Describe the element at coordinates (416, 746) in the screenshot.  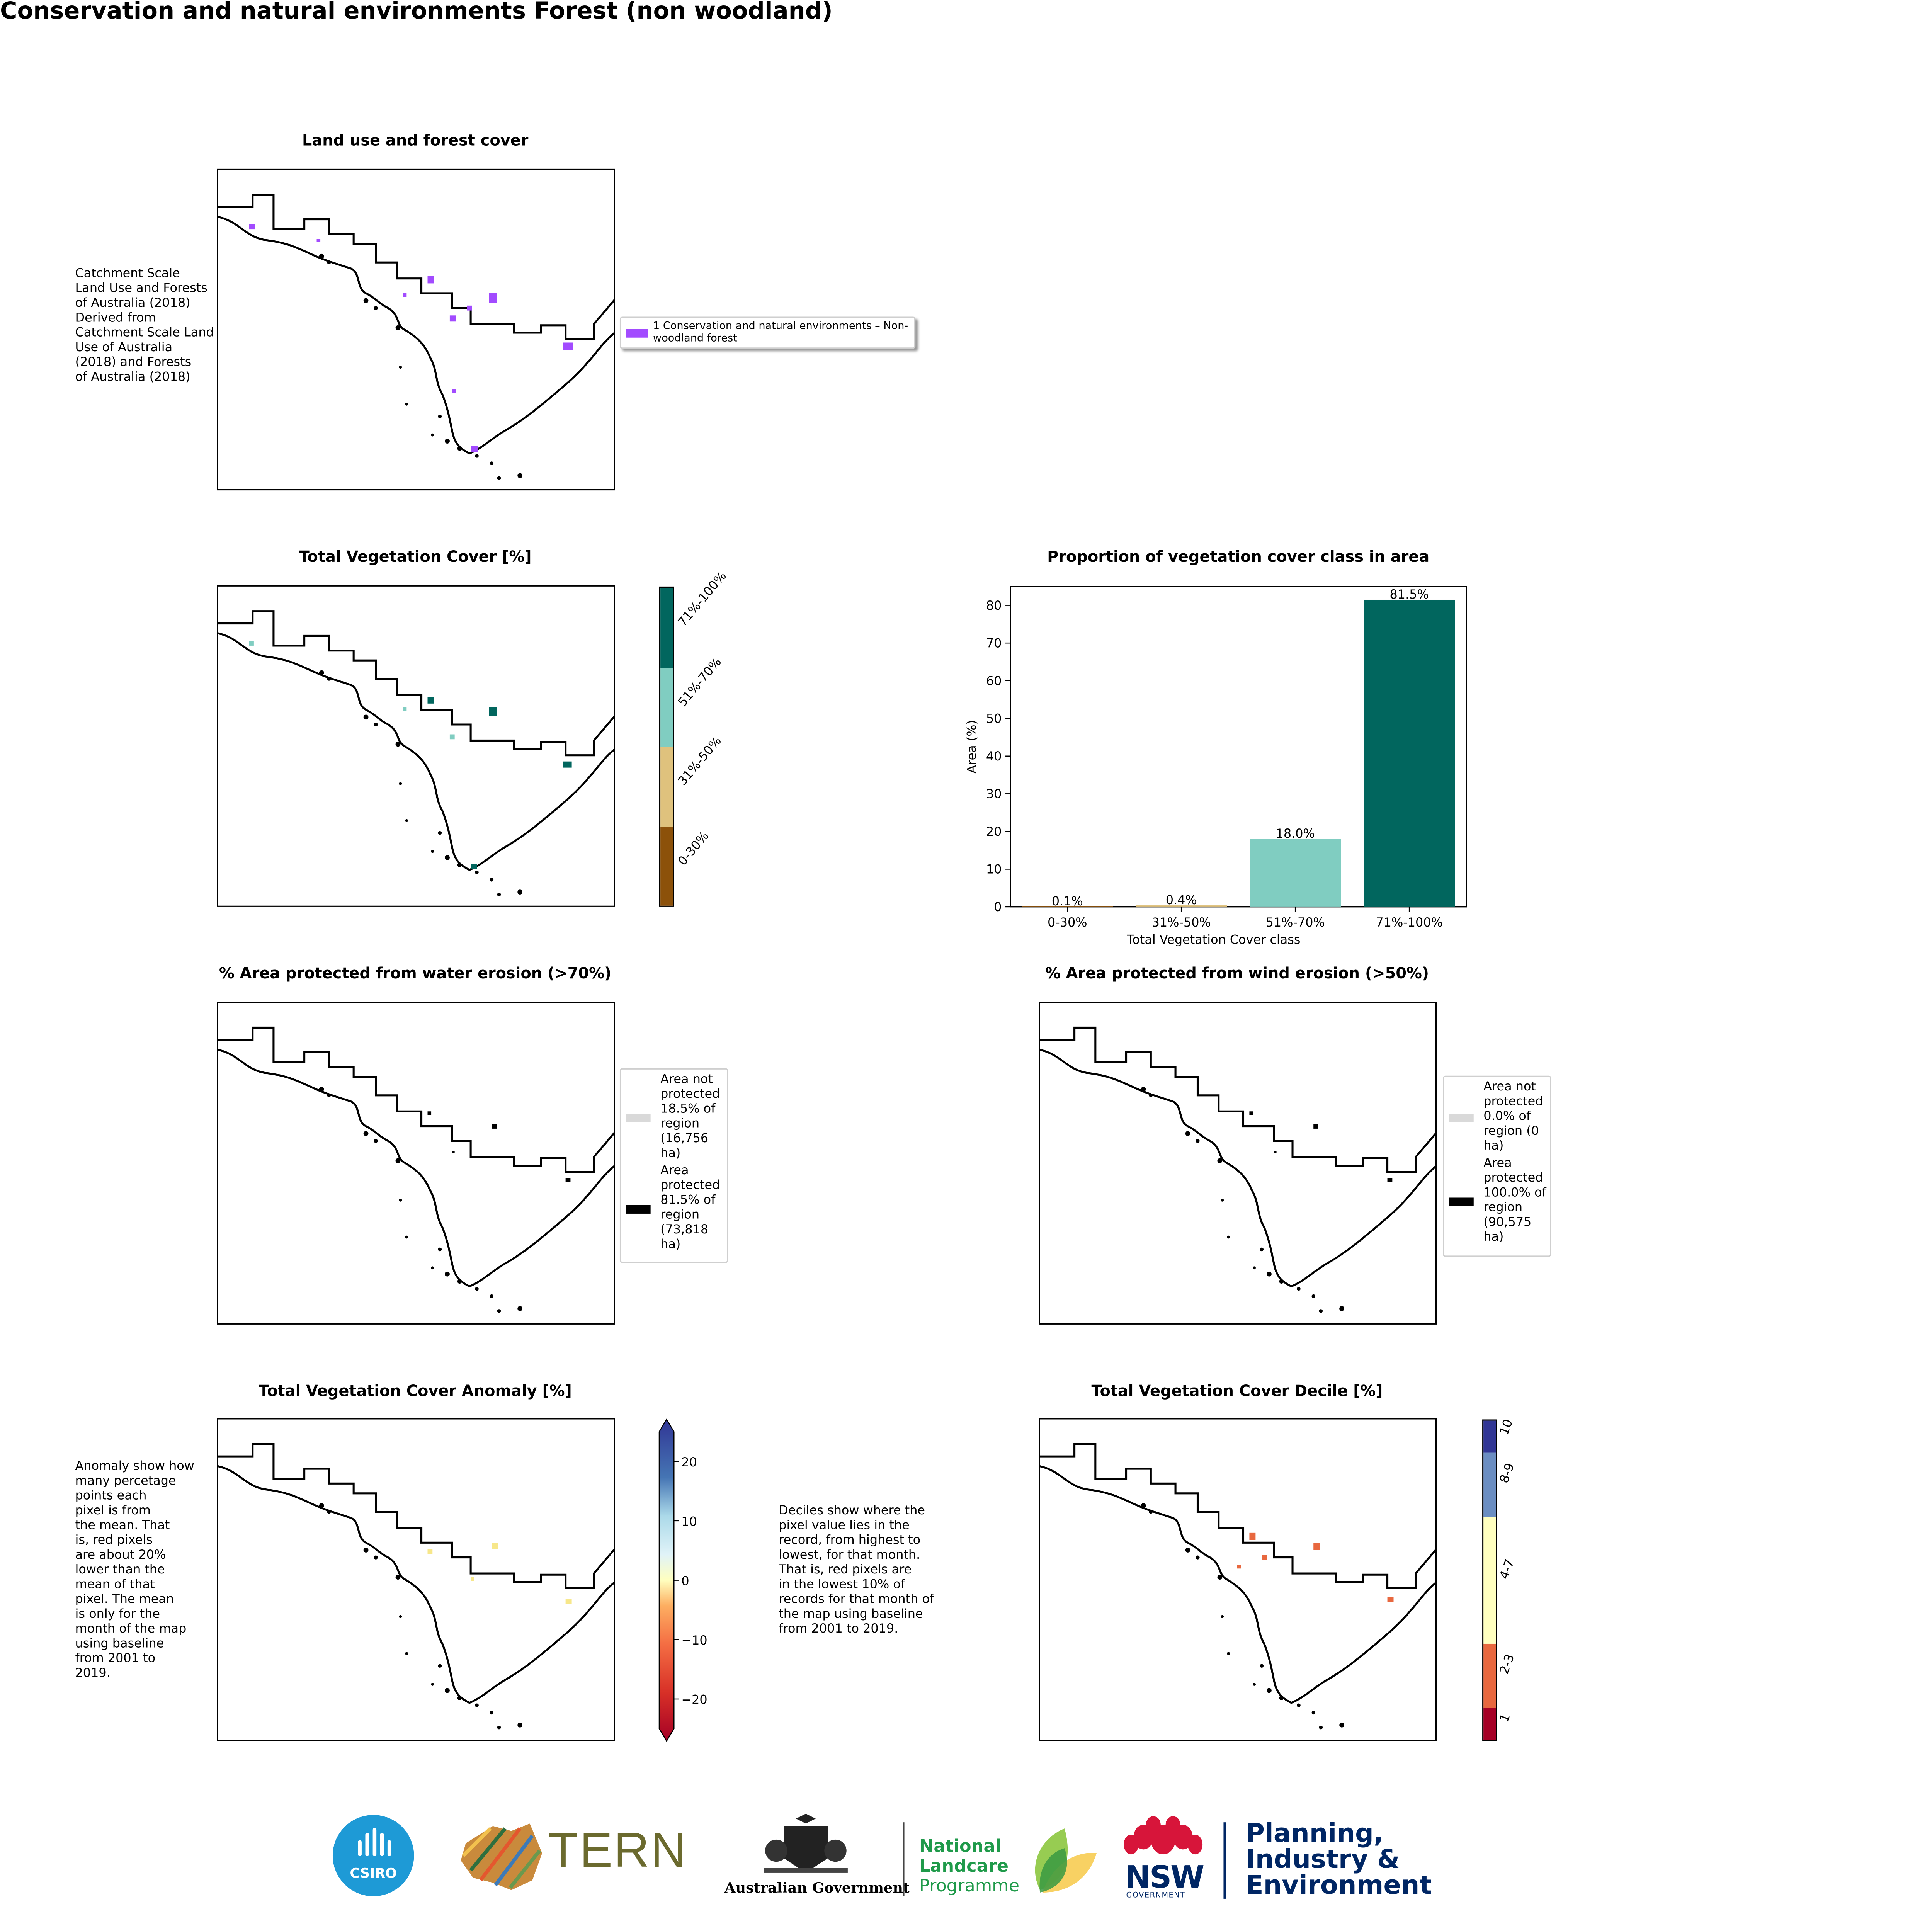
I see `tvc-map` at that location.